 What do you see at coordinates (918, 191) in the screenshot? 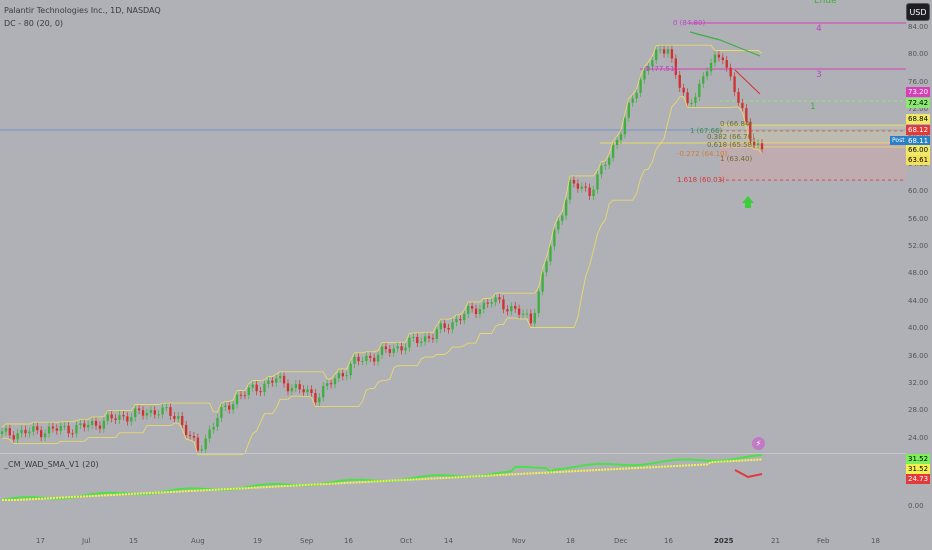
I see `price-axis-tick: 60.00` at bounding box center [918, 191].